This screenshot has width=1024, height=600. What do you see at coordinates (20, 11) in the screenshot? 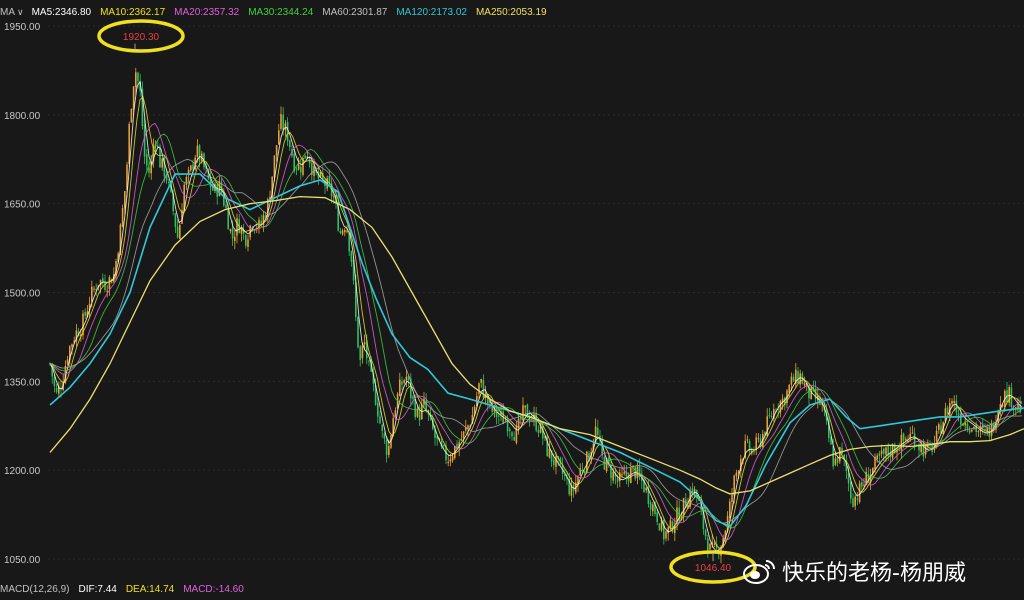
I see `chevron-down-icon: ∨` at bounding box center [20, 11].